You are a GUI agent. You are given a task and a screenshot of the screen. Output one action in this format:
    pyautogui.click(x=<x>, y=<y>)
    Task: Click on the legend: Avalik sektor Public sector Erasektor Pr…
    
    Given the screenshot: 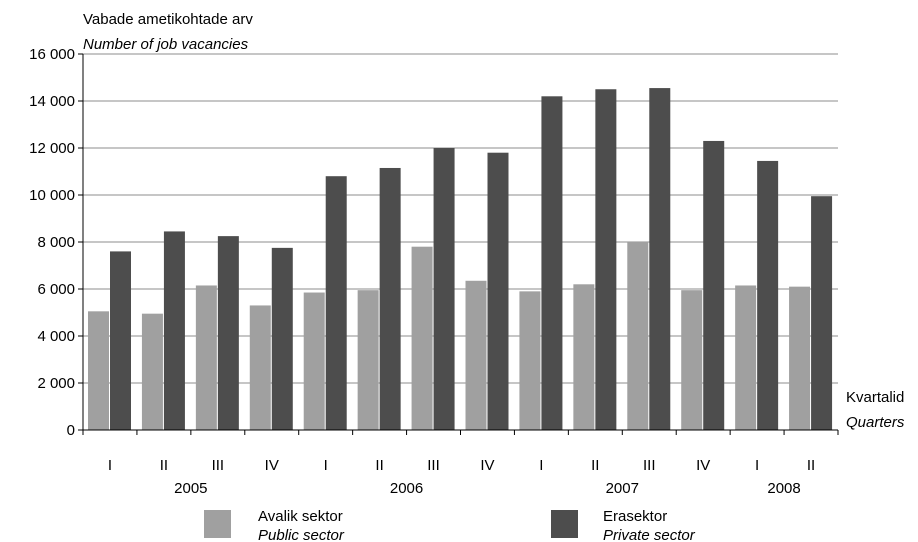 What is the action you would take?
    pyautogui.click(x=450, y=525)
    